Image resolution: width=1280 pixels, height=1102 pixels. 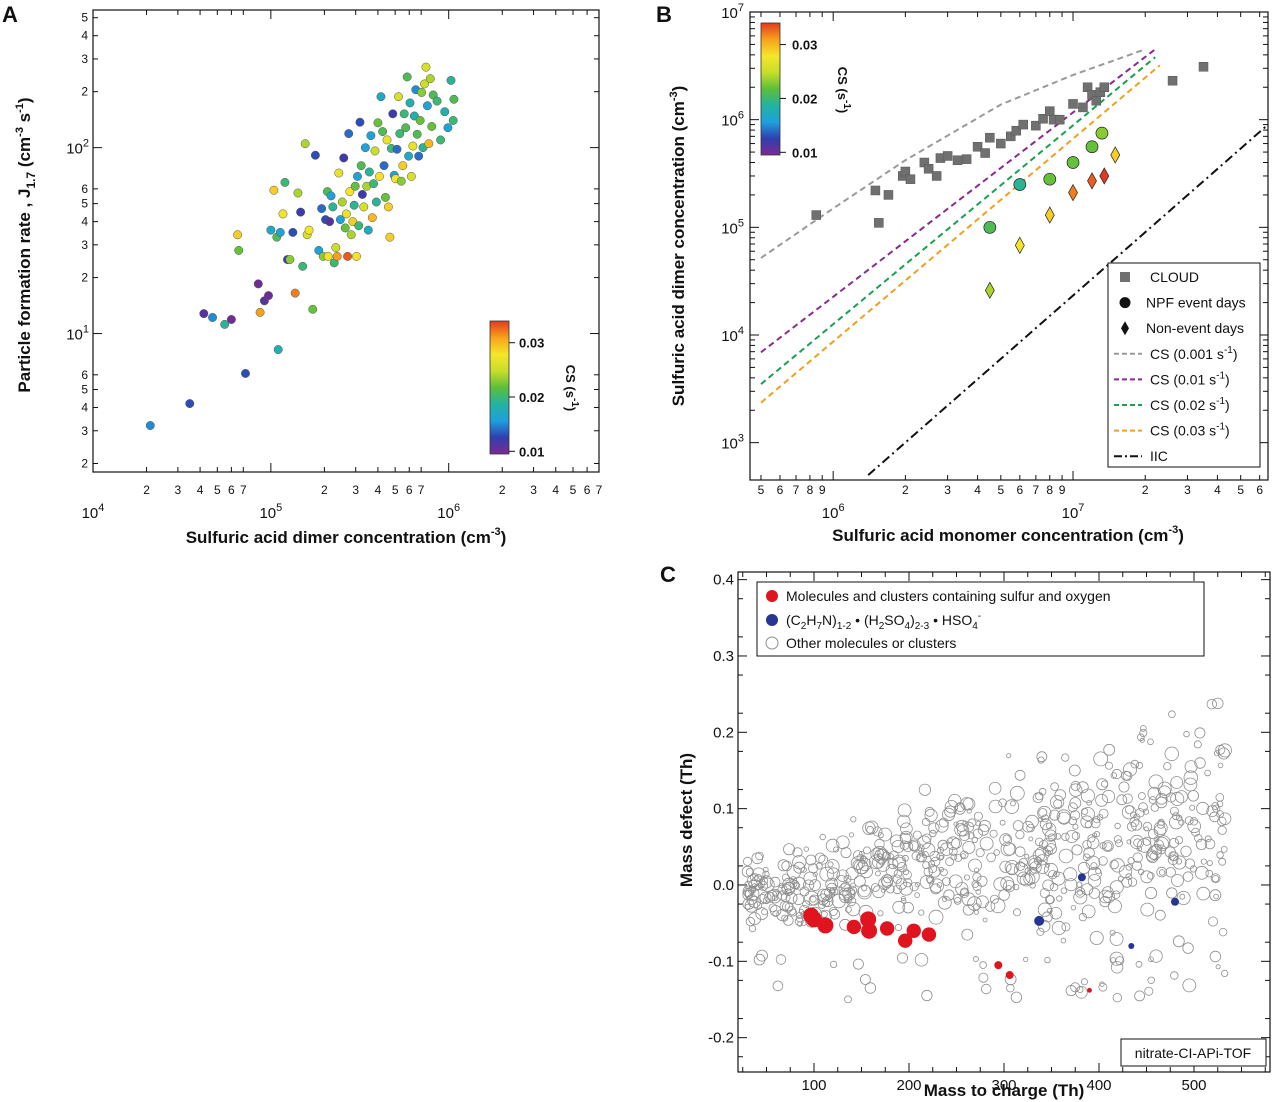 I want to click on panel-b-x-minor-label: 6, so click(x=780, y=490).